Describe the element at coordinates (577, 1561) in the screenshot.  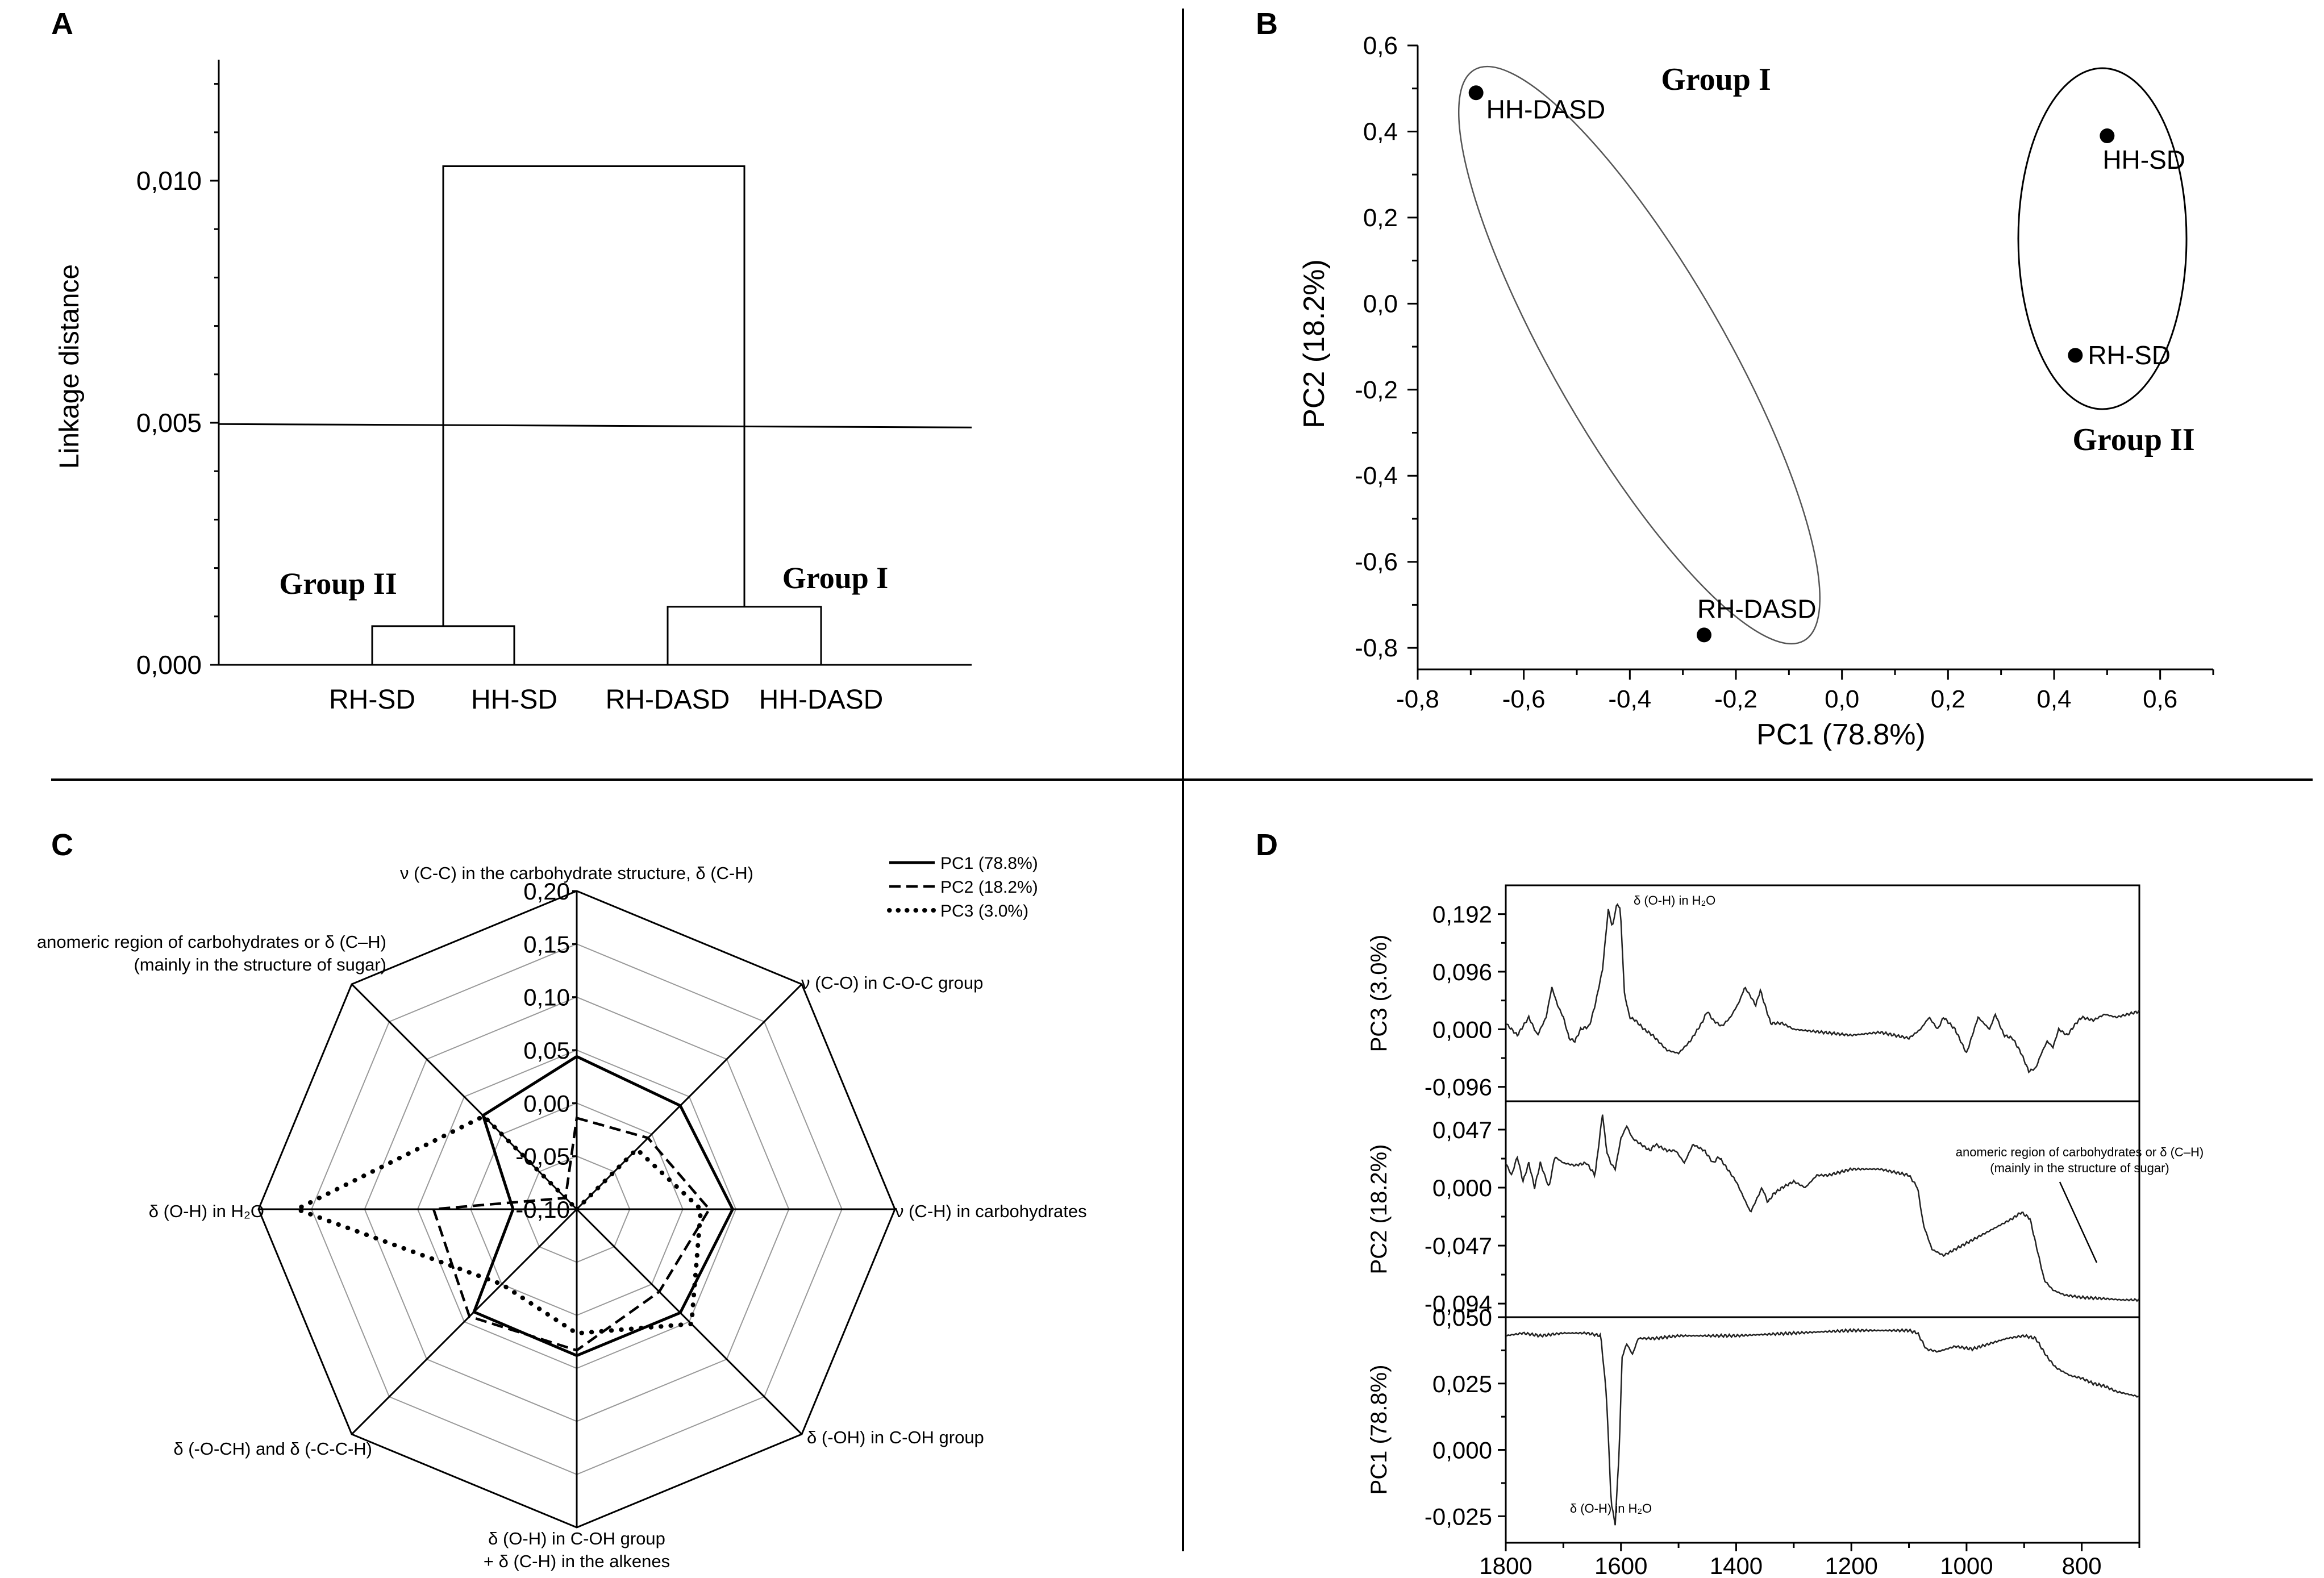
I see `radar-axis-label-4b: + δ (C-H) in the alkenes` at that location.